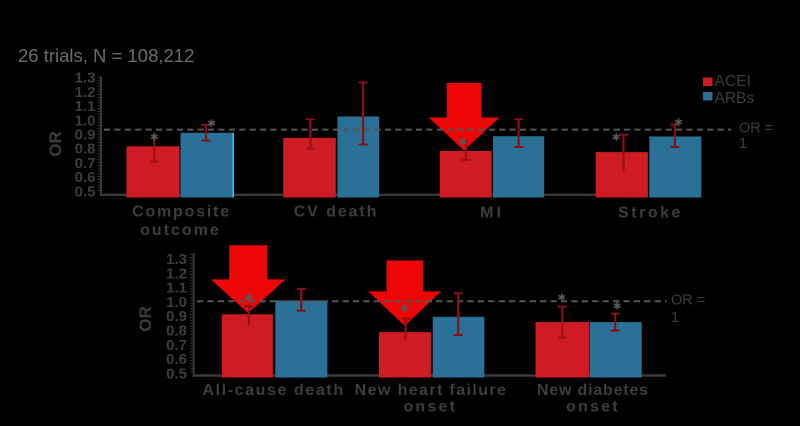 This screenshot has width=800, height=426. Describe the element at coordinates (181, 212) in the screenshot. I see `svg-text: Composite` at that location.